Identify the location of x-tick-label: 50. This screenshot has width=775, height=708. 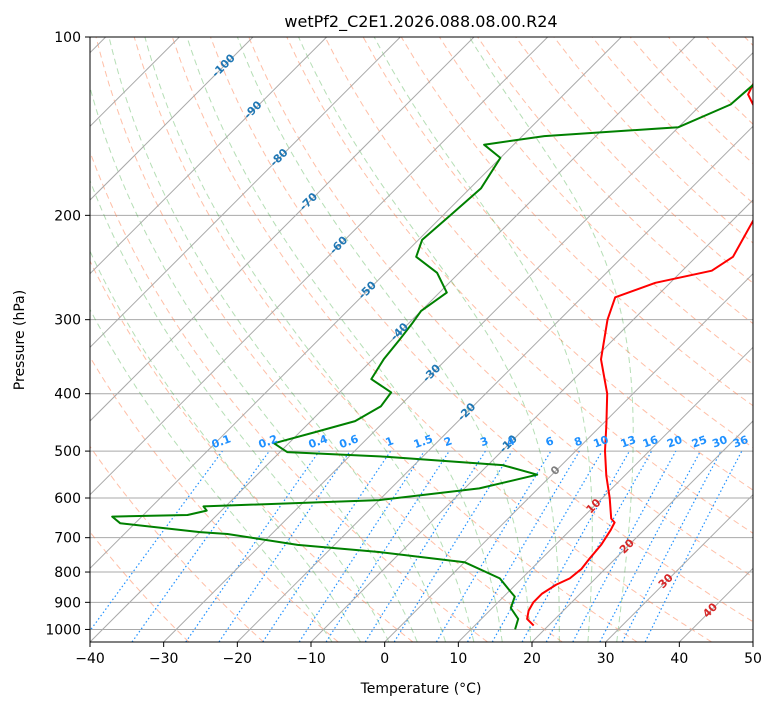
(753, 659).